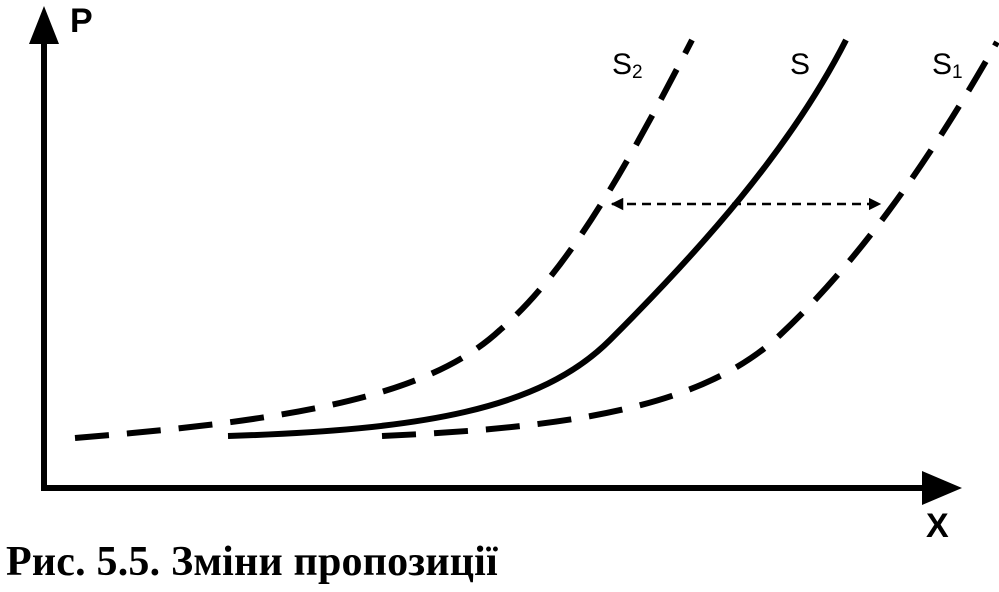 The image size is (999, 592). What do you see at coordinates (81, 21) in the screenshot?
I see `y-axis-label: P` at bounding box center [81, 21].